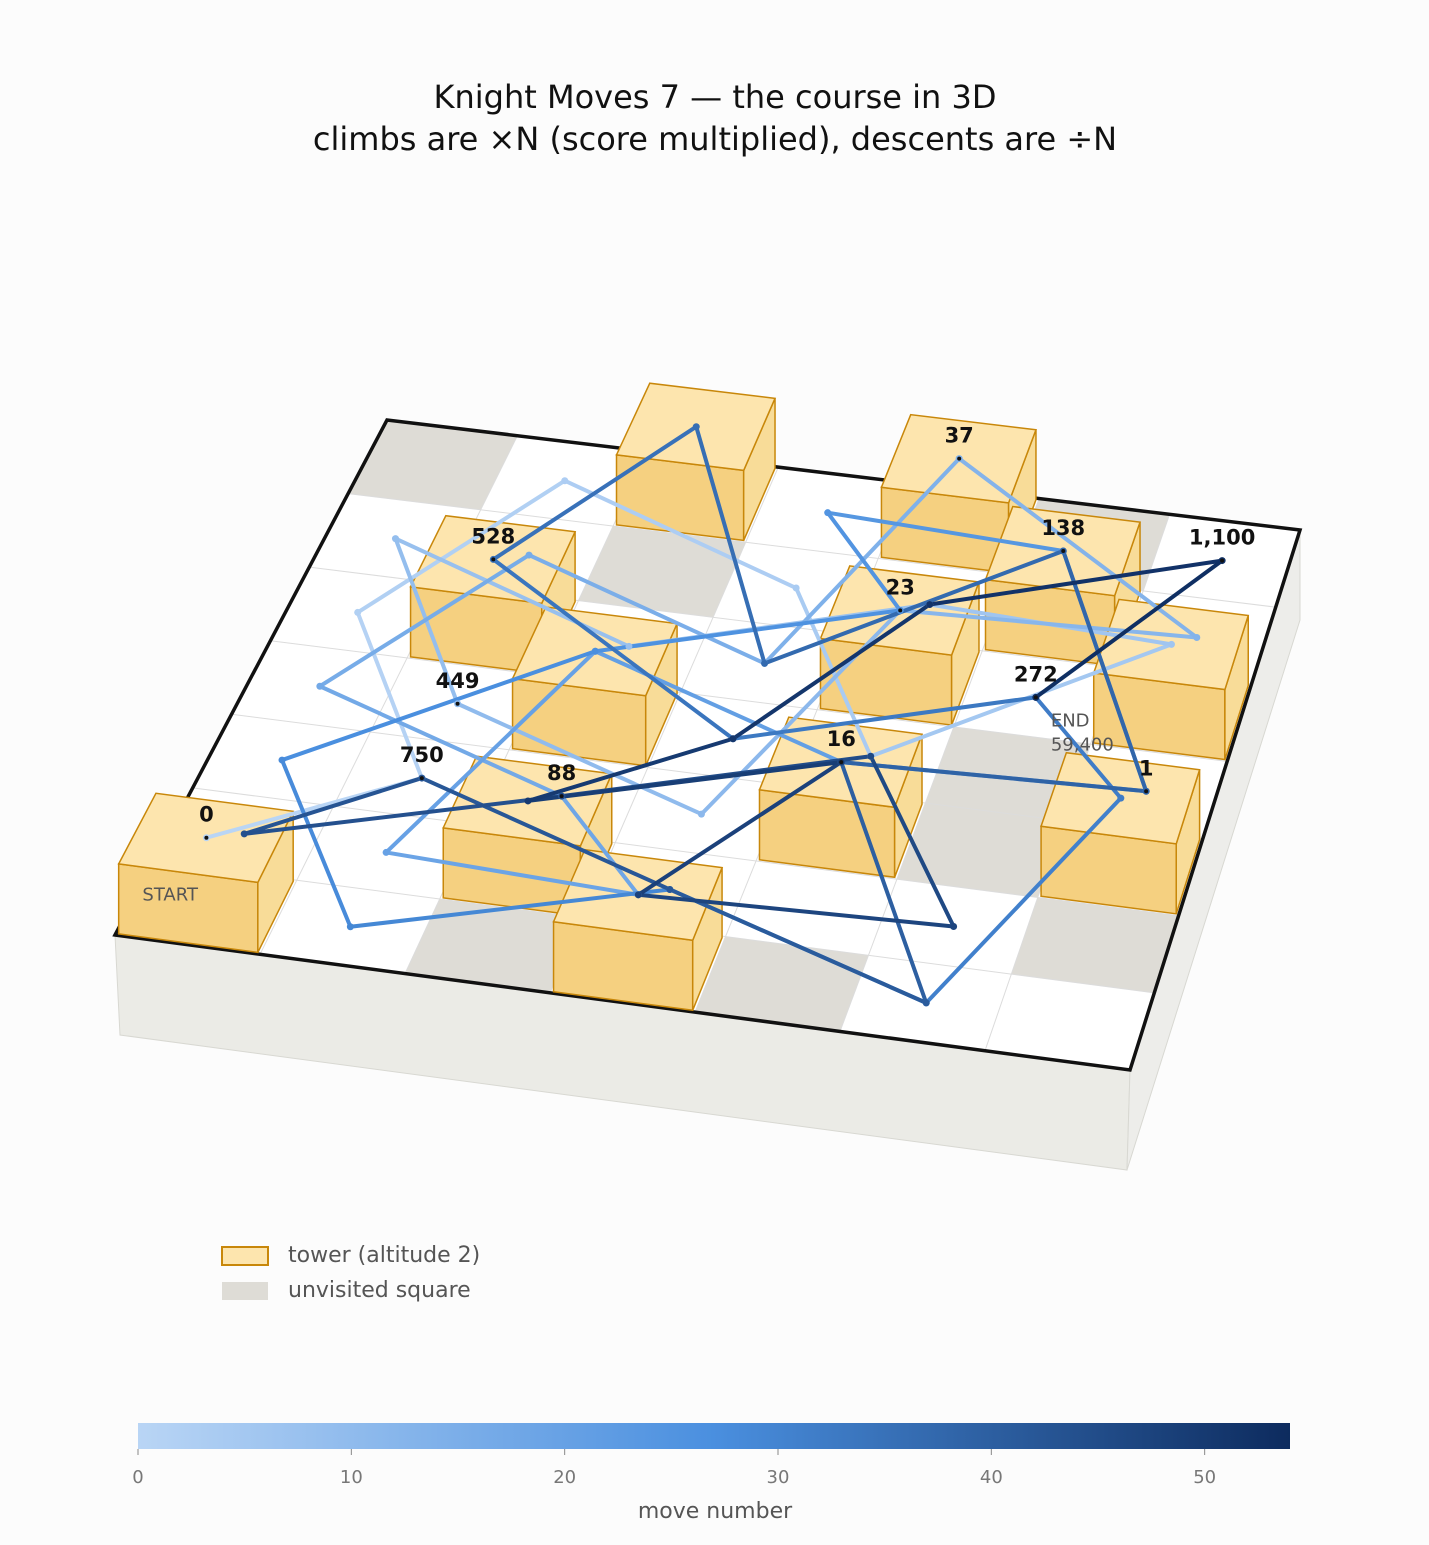 Image resolution: width=1429 pixels, height=1545 pixels. What do you see at coordinates (841, 739) in the screenshot?
I see `score-label: 16` at bounding box center [841, 739].